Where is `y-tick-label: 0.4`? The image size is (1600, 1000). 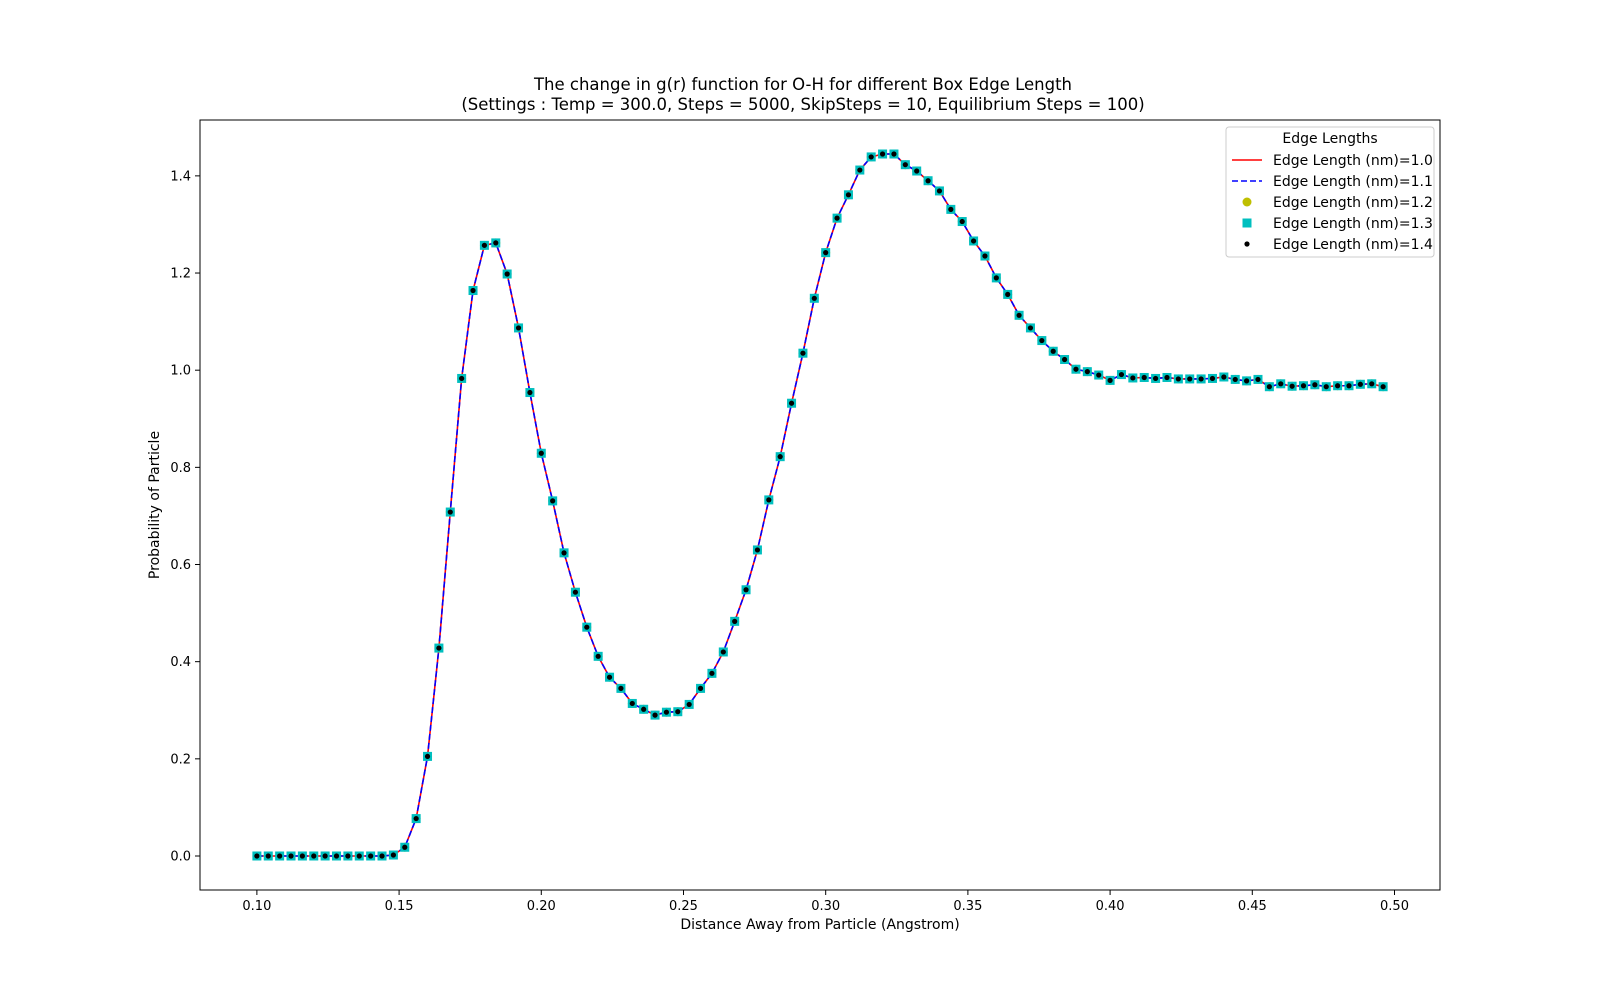
y-tick-label: 0.4 is located at coordinates (180, 662).